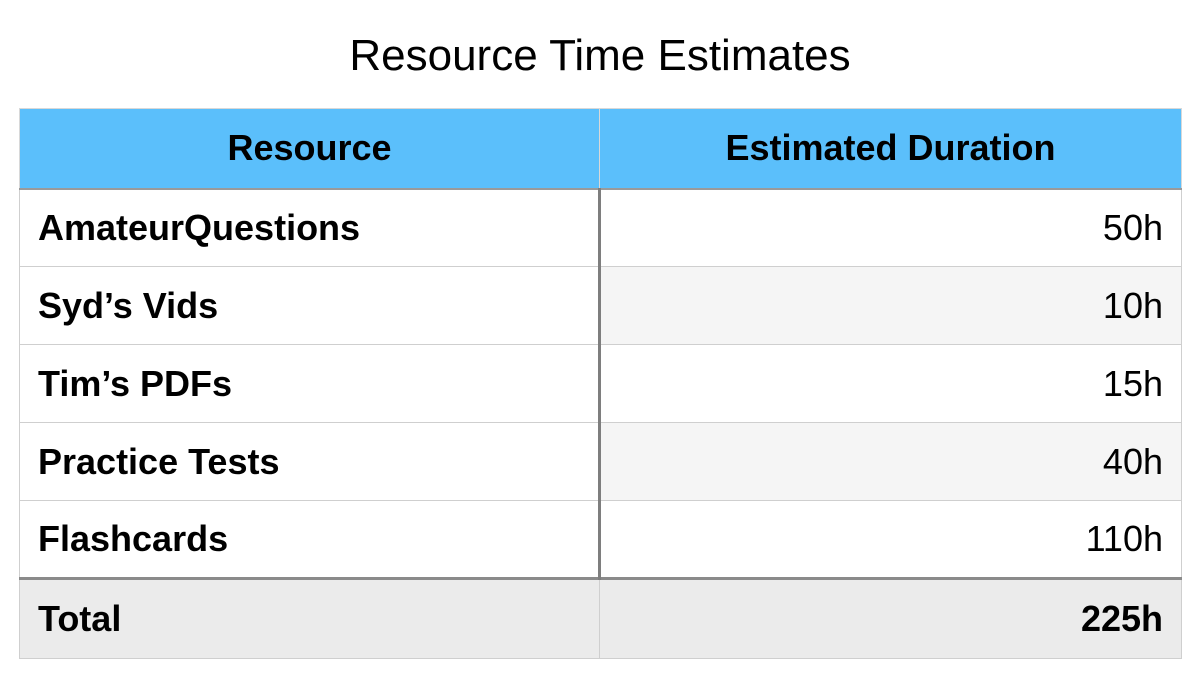  I want to click on resource-cell: Syd’s Vids, so click(310, 305).